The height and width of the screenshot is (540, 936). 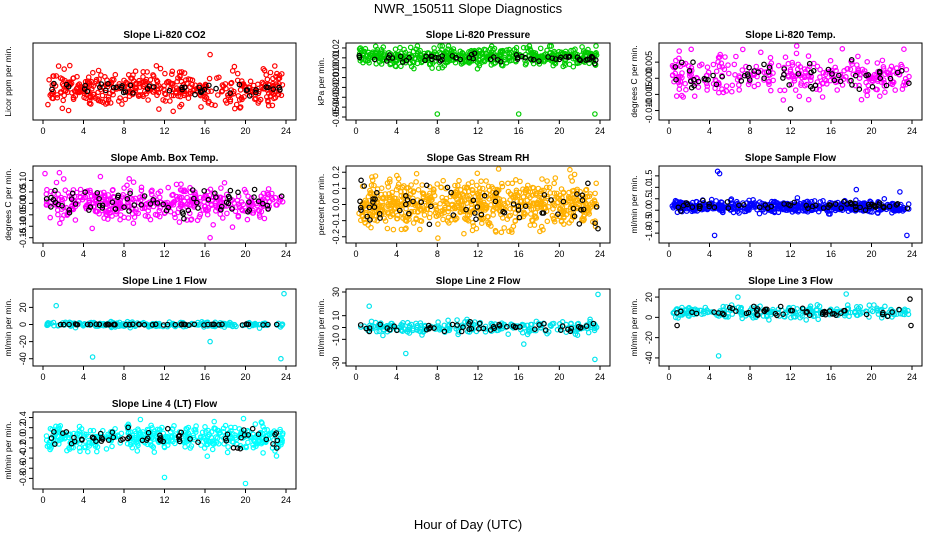 What do you see at coordinates (23, 237) in the screenshot?
I see `y-tick-label: -0.15` at bounding box center [23, 237].